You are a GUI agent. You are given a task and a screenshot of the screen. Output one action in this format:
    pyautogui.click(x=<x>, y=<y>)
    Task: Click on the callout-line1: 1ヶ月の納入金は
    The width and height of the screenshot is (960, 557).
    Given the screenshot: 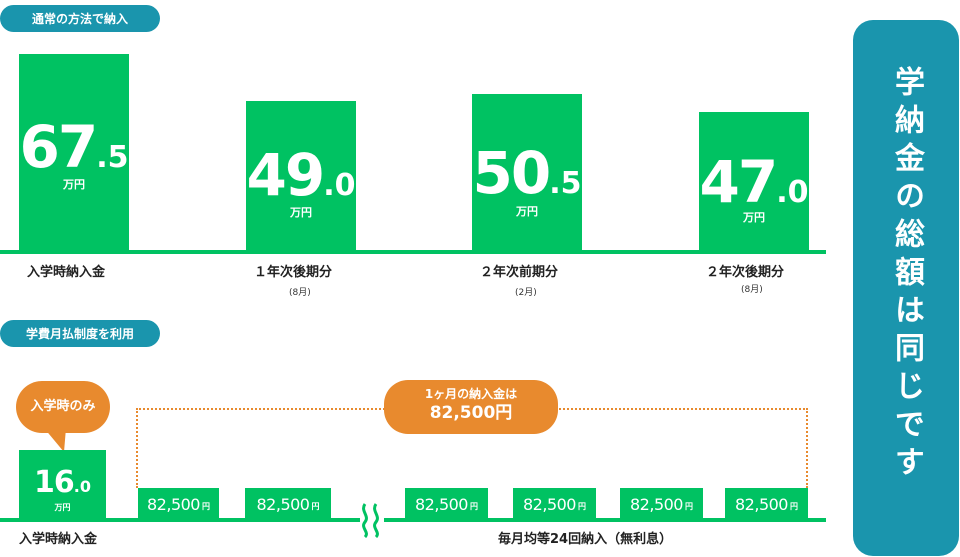 What is the action you would take?
    pyautogui.click(x=471, y=394)
    